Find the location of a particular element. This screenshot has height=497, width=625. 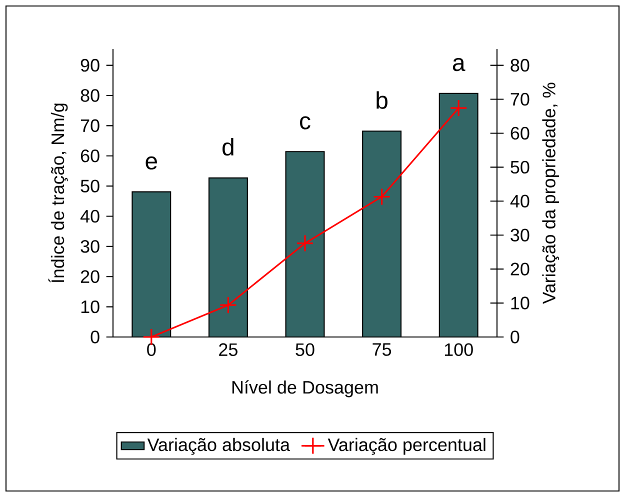

x-tick-label: 25 is located at coordinates (228, 349).